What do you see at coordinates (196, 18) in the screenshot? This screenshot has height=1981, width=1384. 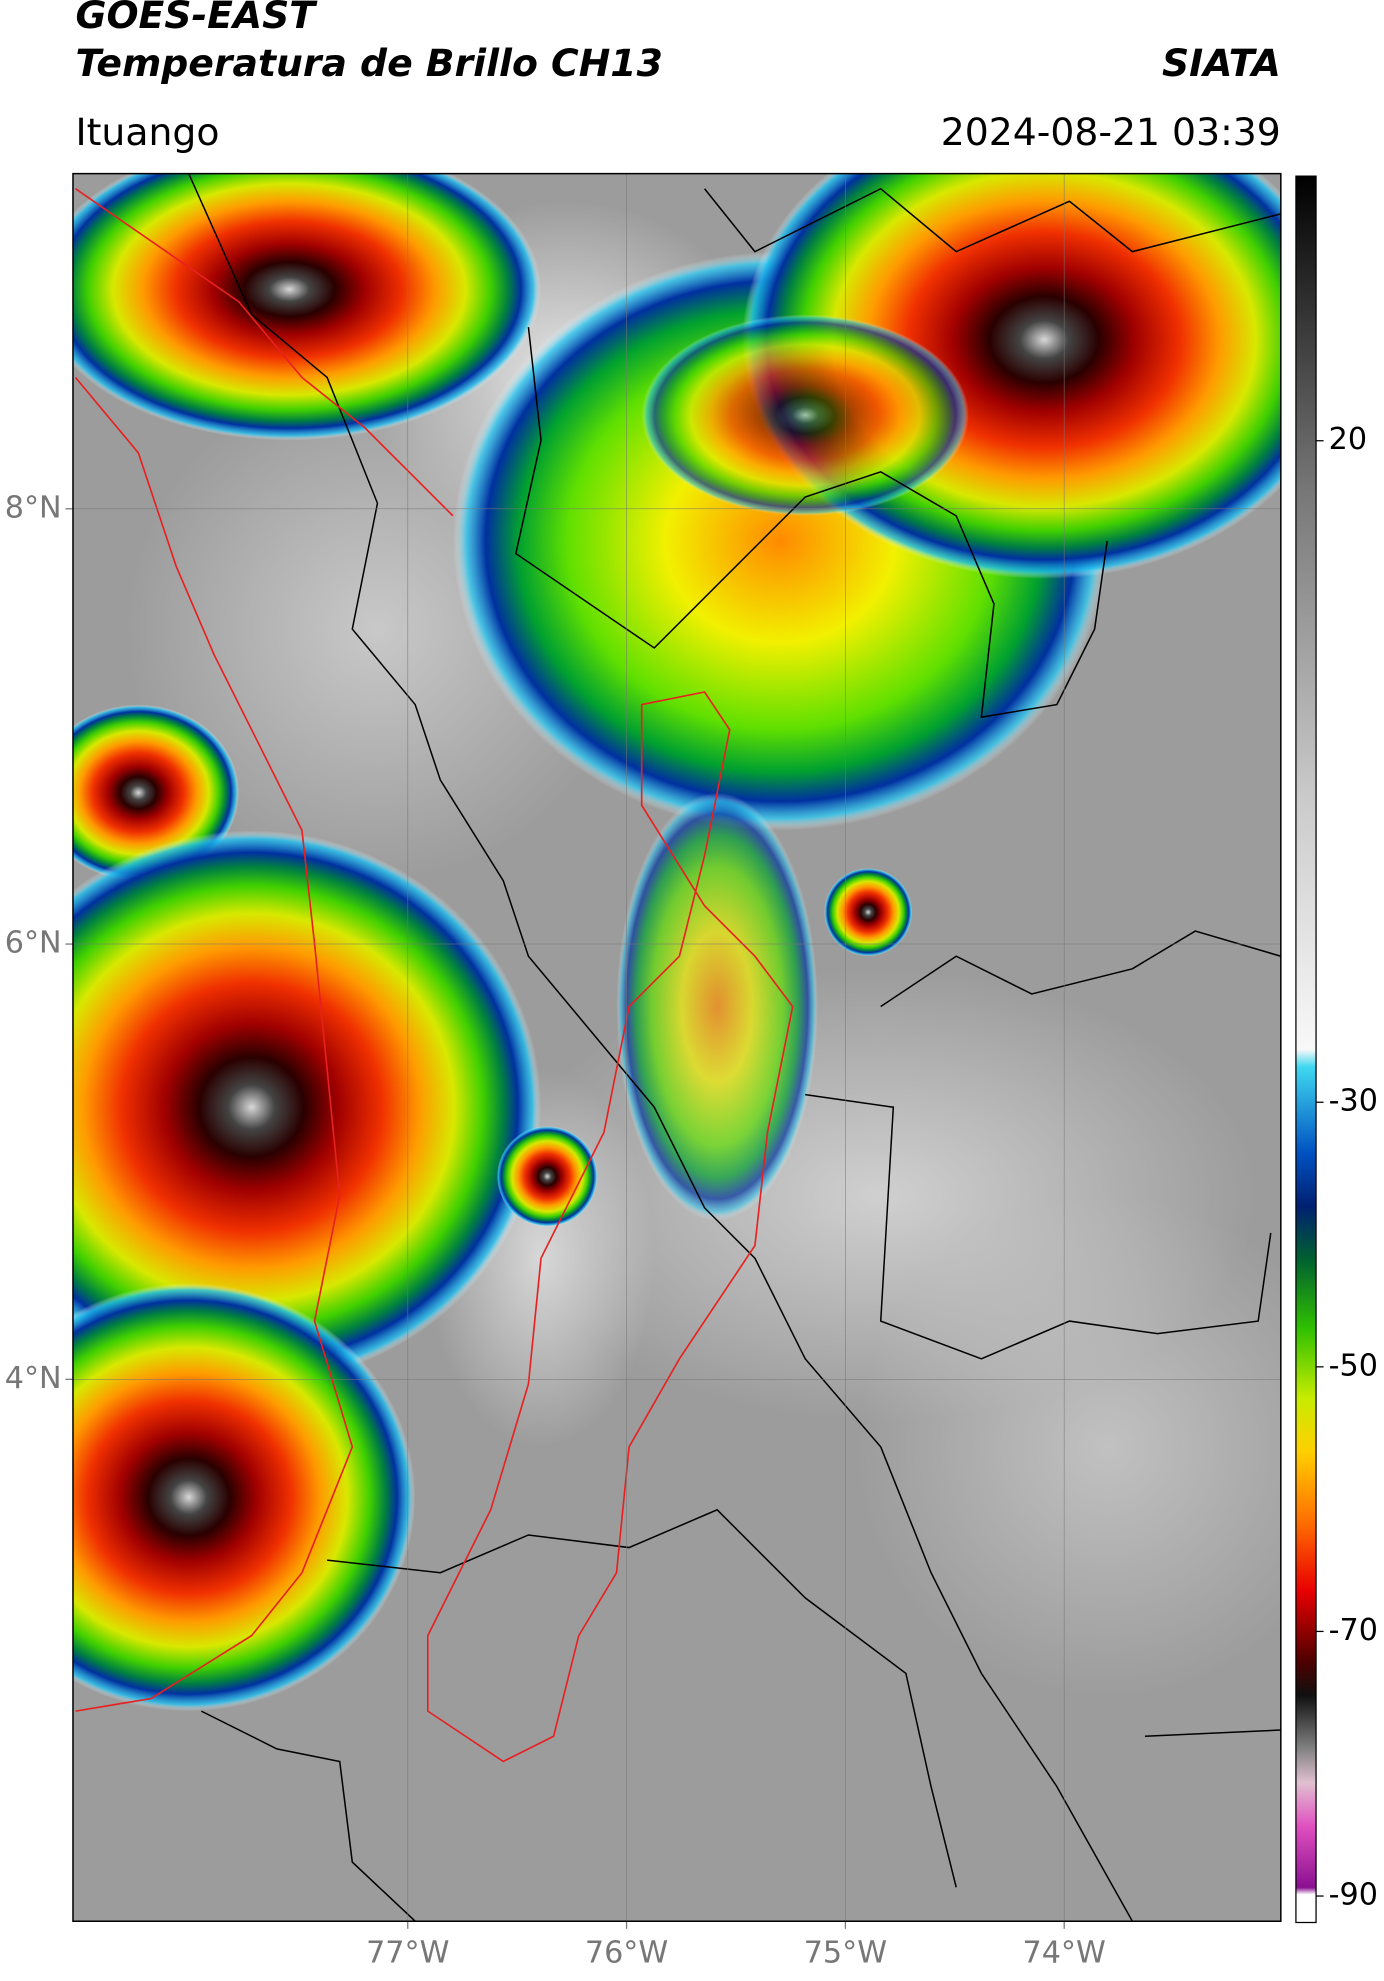 I see `title: GOES-EAST` at bounding box center [196, 18].